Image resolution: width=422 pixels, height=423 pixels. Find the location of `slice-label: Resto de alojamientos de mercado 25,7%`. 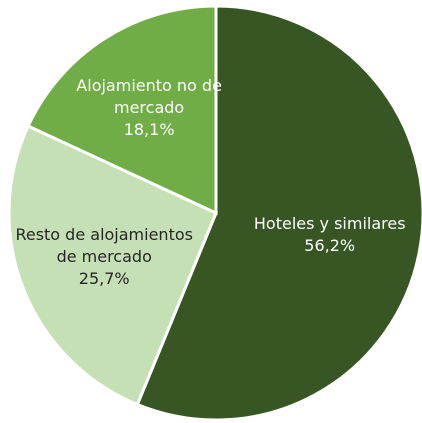

slice-label: Resto de alojamientos de mercado 25,7% is located at coordinates (104, 257).